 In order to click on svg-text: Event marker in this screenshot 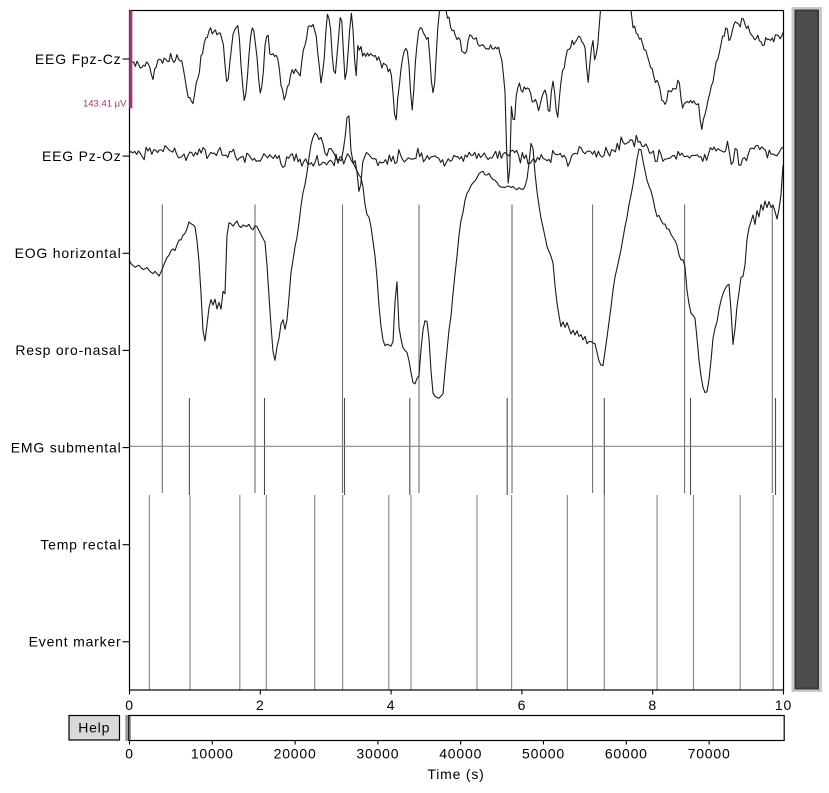, I will do `click(75, 642)`.